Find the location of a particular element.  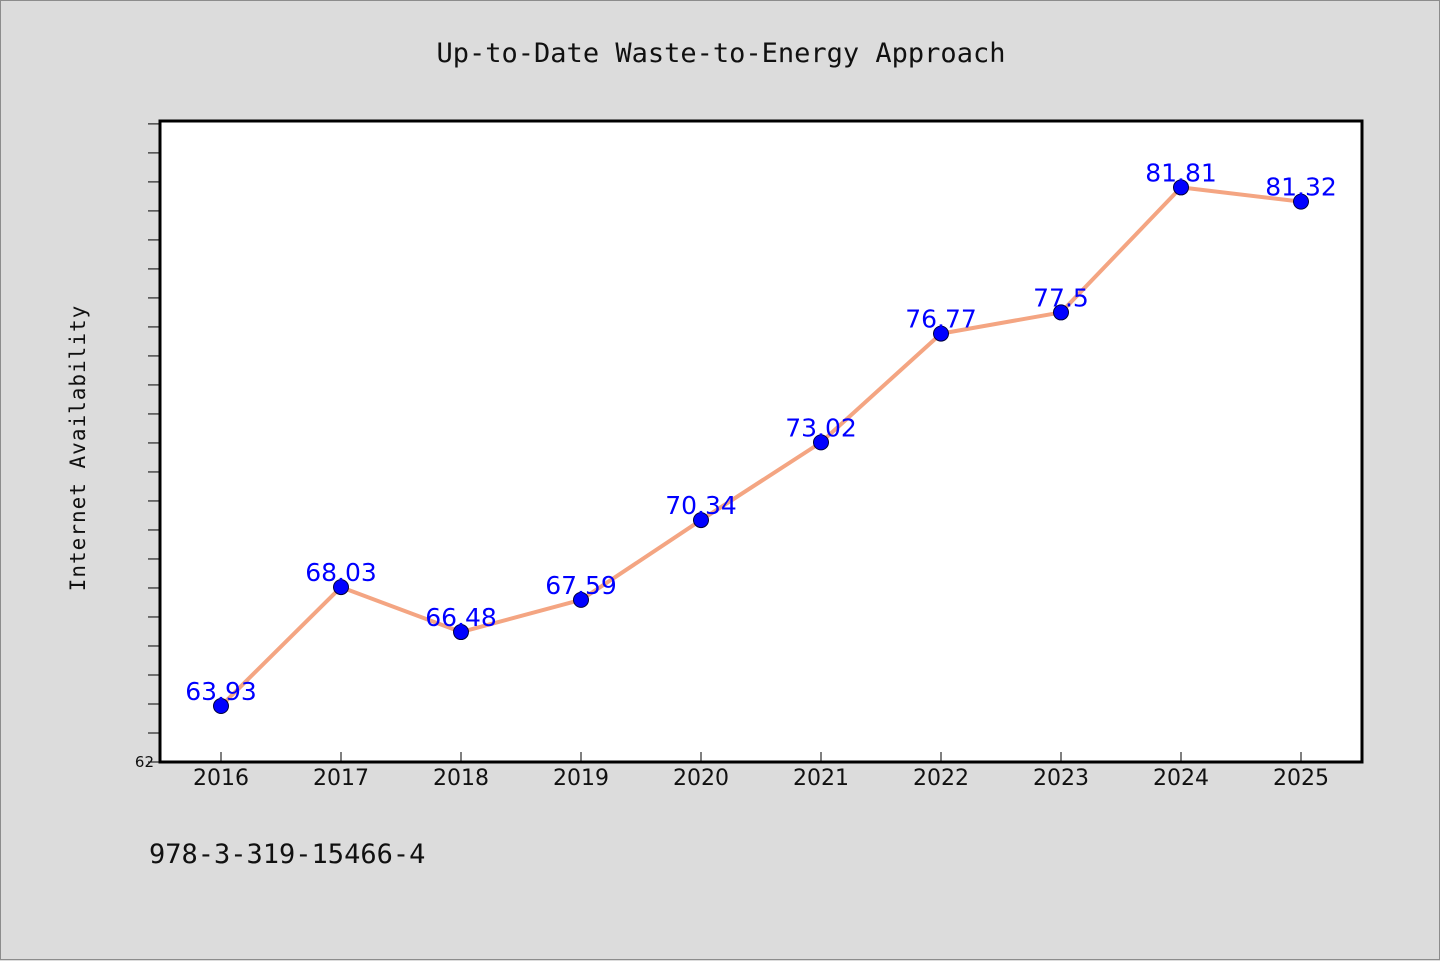

data-label: 81.32 is located at coordinates (1301, 187).